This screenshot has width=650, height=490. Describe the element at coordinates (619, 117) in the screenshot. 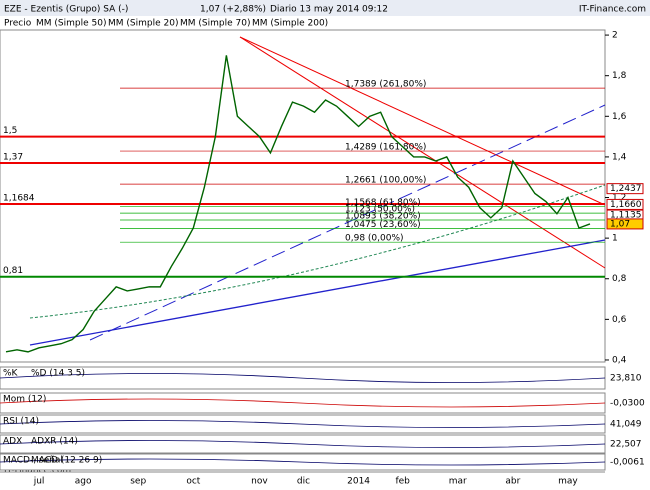

I see `y-tick-label: 1,6` at that location.